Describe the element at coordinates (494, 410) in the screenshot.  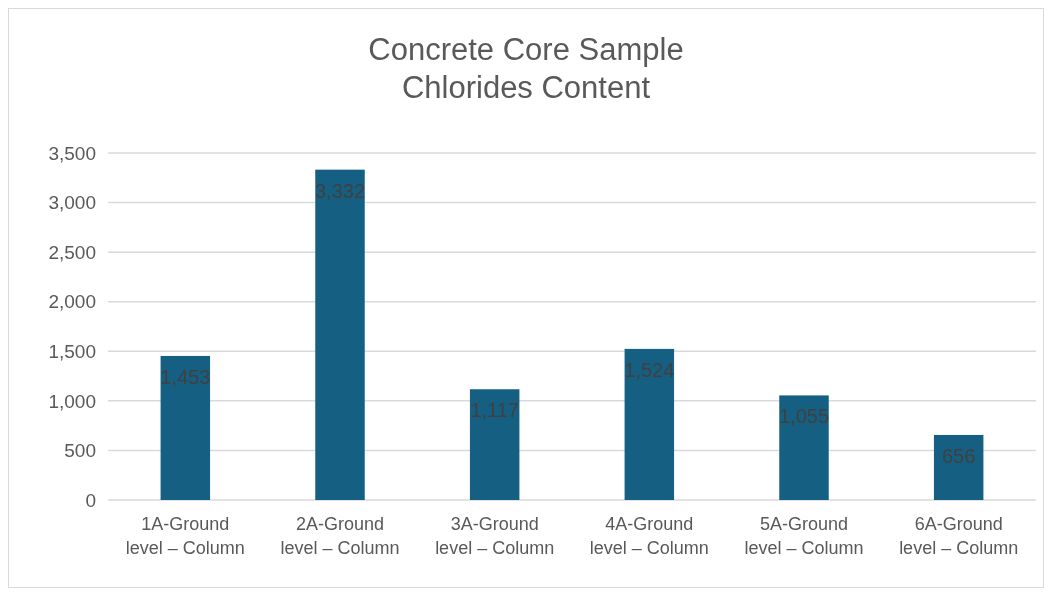
I see `data-label: 1,117` at that location.